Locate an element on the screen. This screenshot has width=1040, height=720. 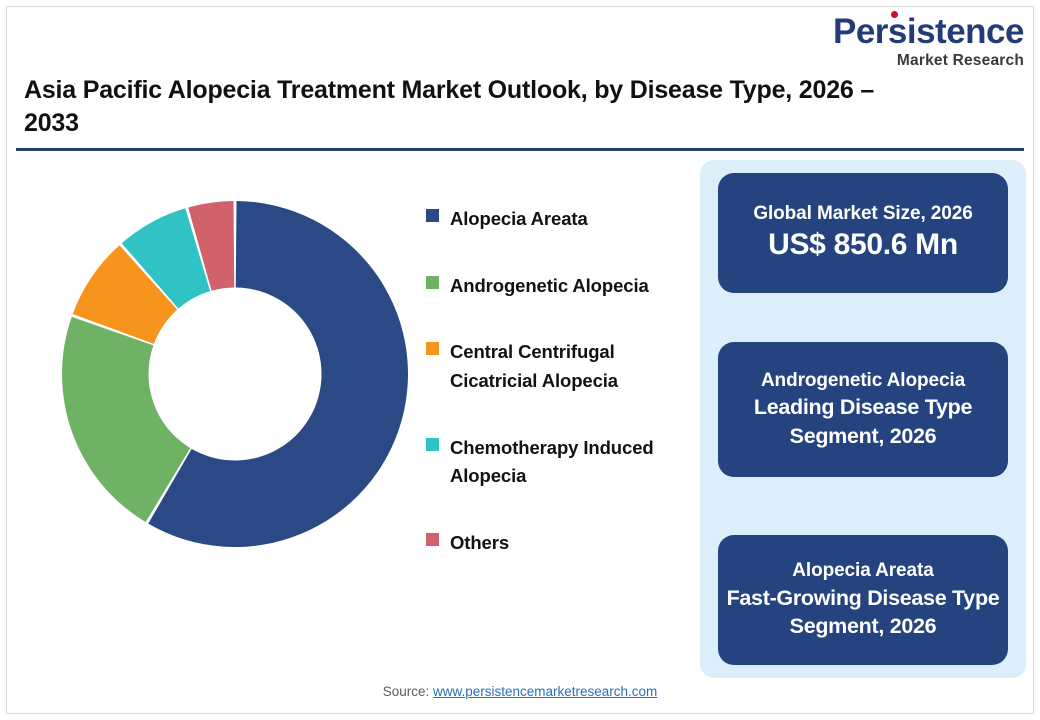
legend-item-chemotherapy-induced-alopecia: Chemotherapy Induced Alopecia is located at coordinates (563, 462).